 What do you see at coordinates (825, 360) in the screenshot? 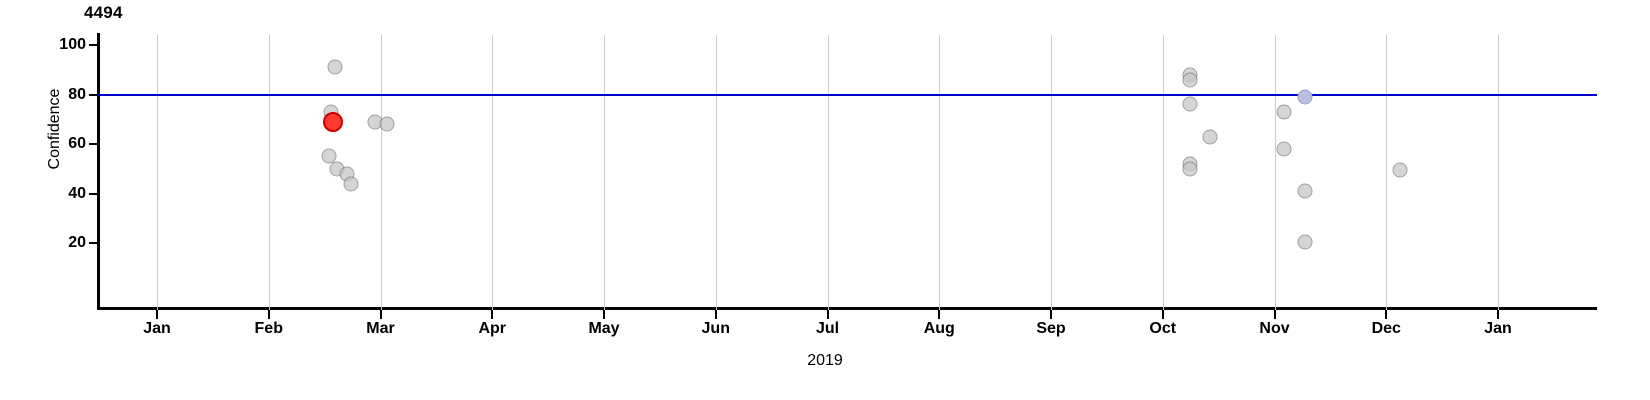
I see `x-axis-title: 2019` at bounding box center [825, 360].